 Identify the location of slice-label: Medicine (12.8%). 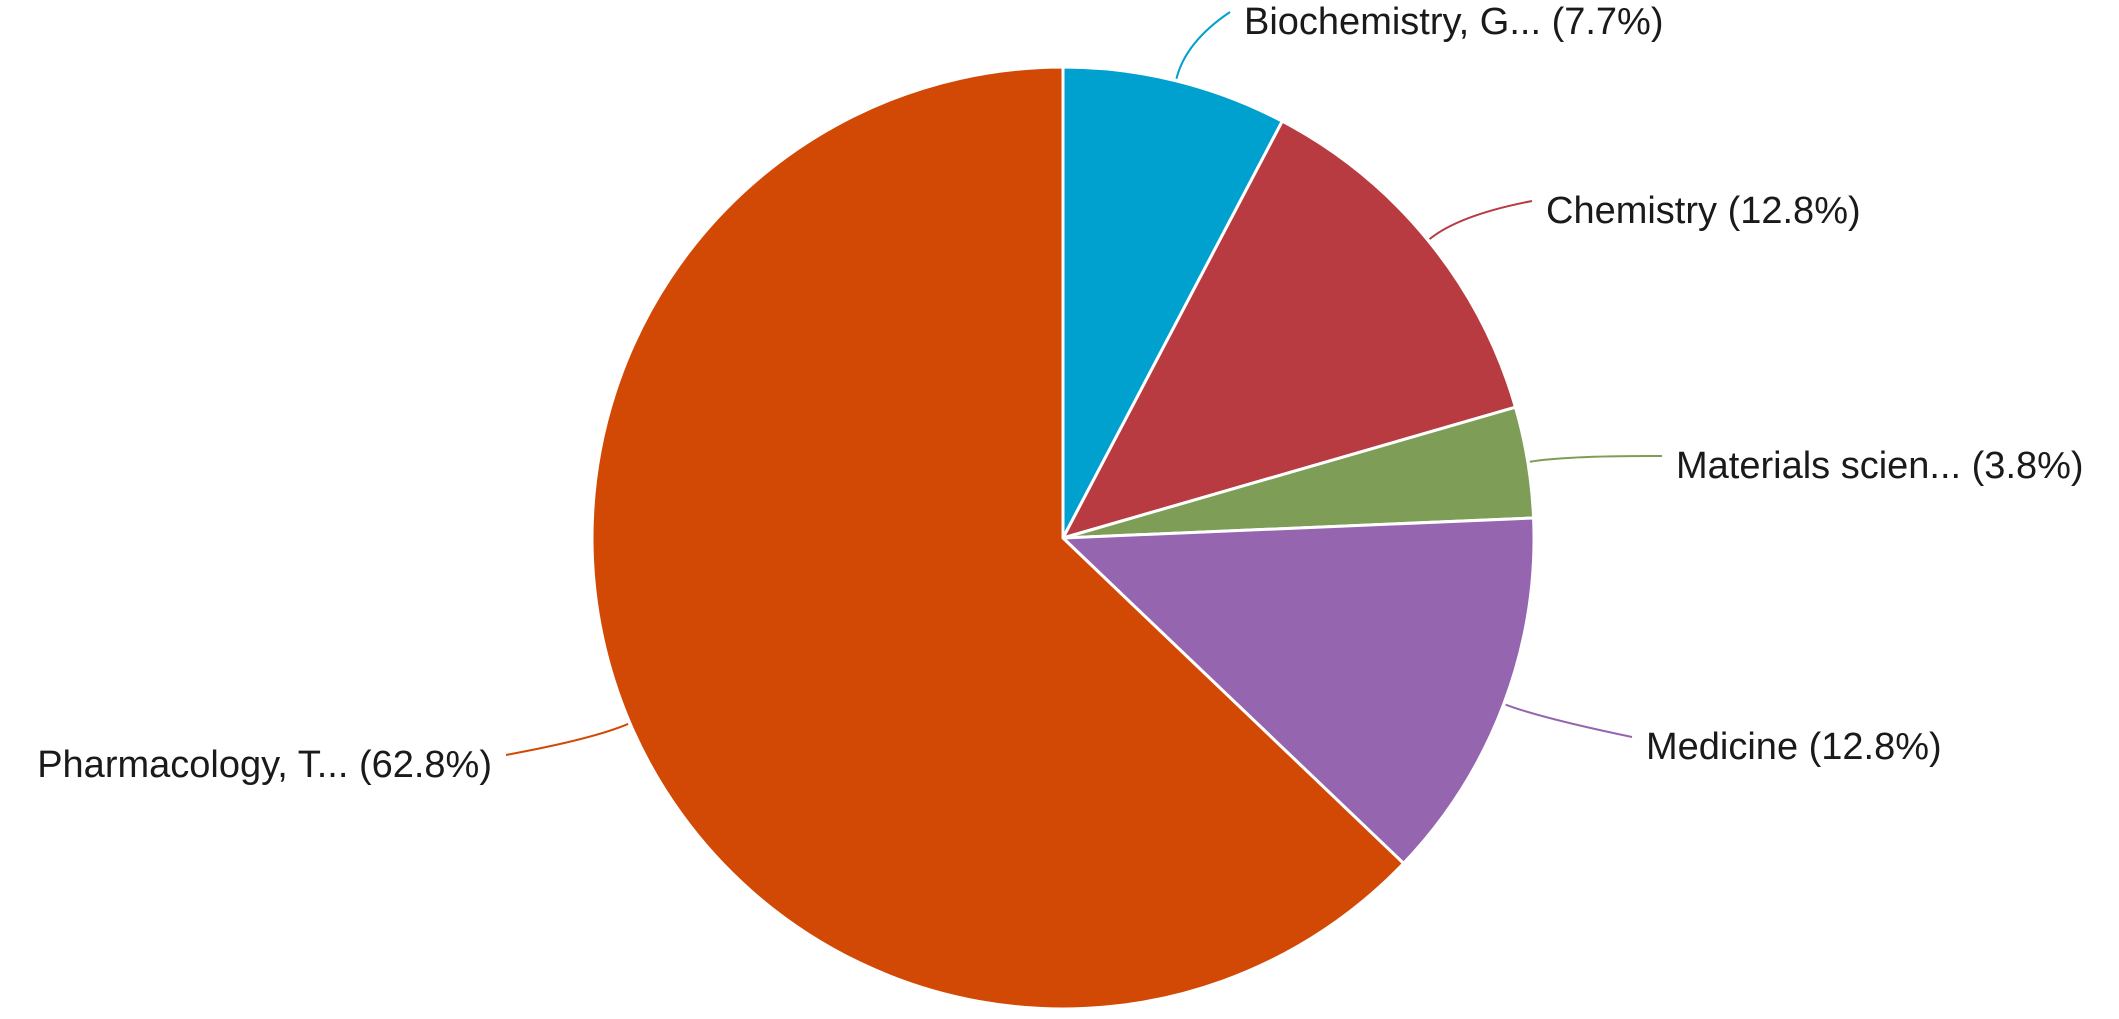
(1794, 747).